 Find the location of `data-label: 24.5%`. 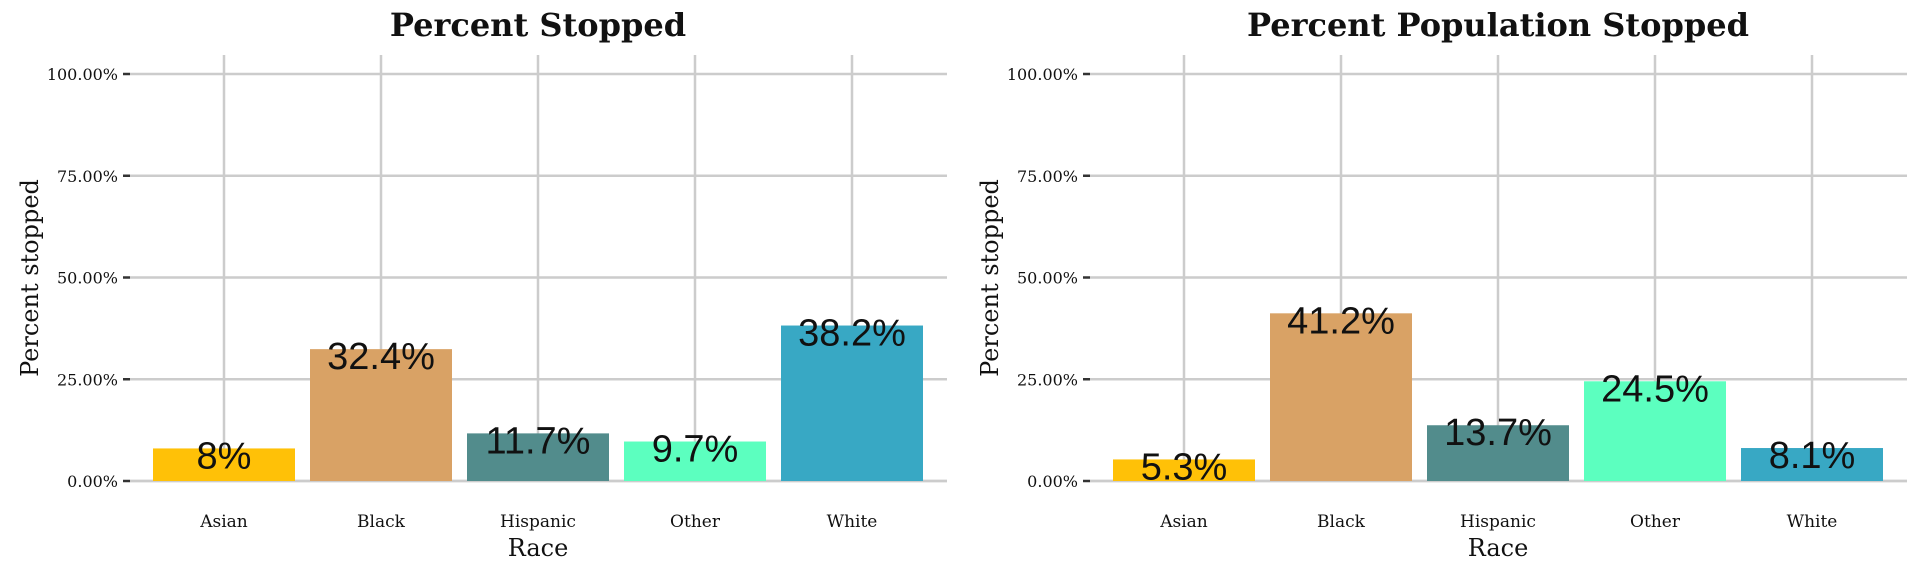

data-label: 24.5% is located at coordinates (1655, 389).